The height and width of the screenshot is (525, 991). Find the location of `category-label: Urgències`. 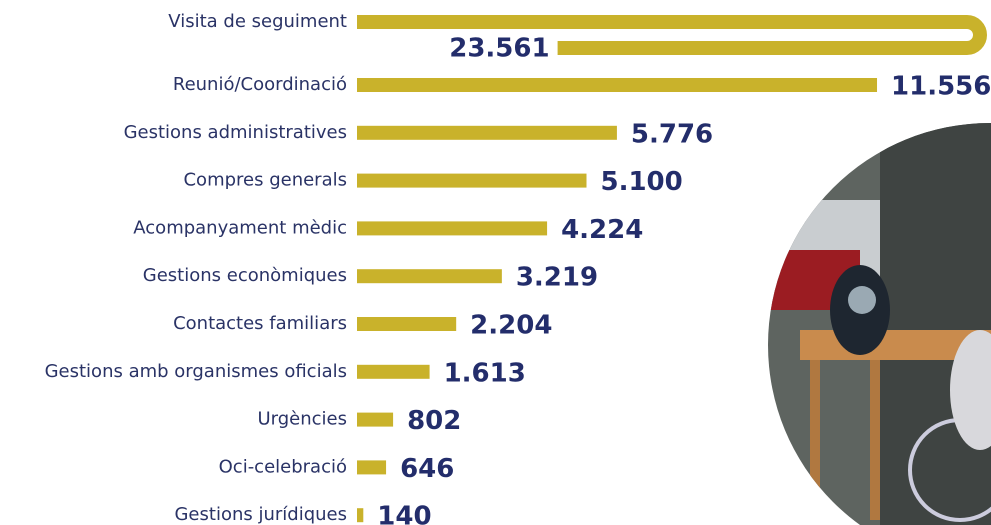

category-label: Urgències is located at coordinates (302, 419).